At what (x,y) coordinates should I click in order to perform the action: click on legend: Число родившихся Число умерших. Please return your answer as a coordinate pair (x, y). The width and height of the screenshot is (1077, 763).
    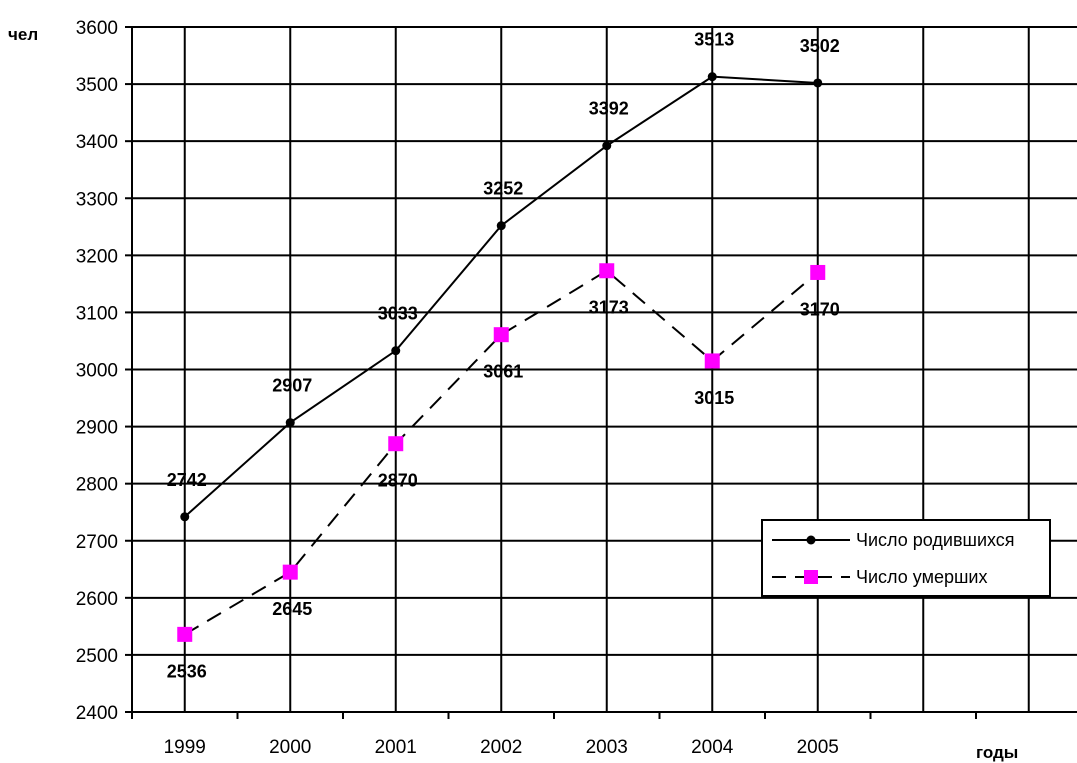
    Looking at the image, I should click on (906, 558).